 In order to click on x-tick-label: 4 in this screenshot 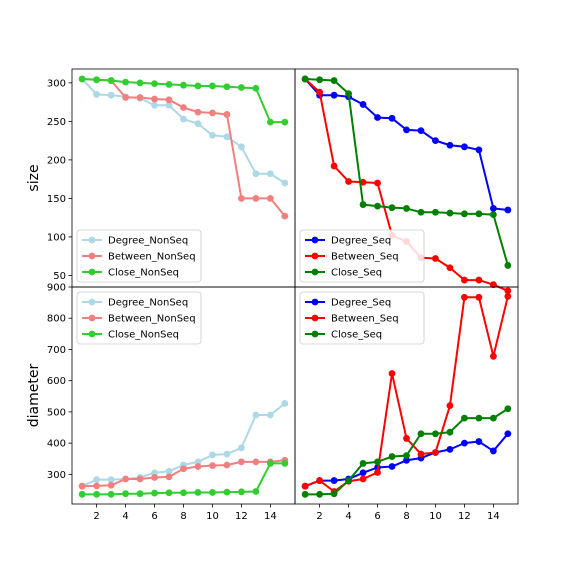, I will do `click(125, 516)`.